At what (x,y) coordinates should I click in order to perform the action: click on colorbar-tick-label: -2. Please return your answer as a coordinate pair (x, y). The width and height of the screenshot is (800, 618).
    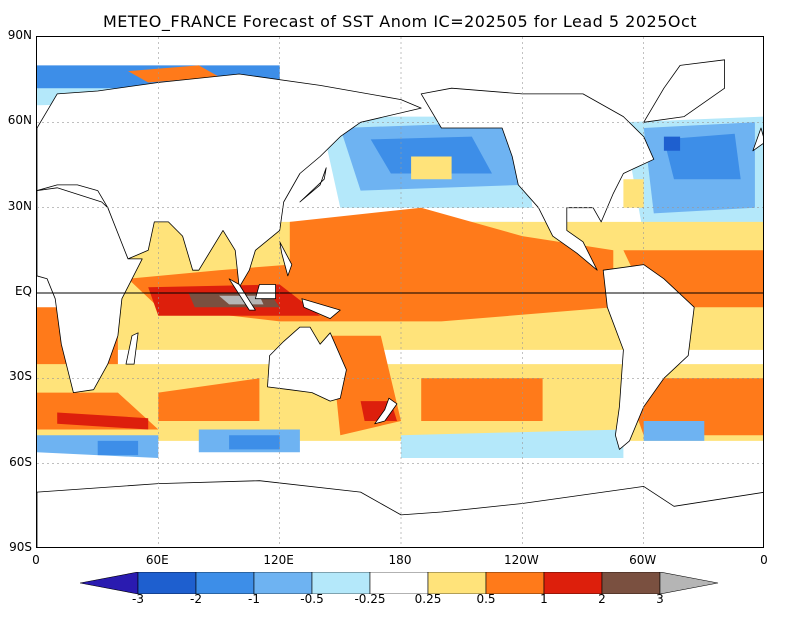
    Looking at the image, I should click on (196, 599).